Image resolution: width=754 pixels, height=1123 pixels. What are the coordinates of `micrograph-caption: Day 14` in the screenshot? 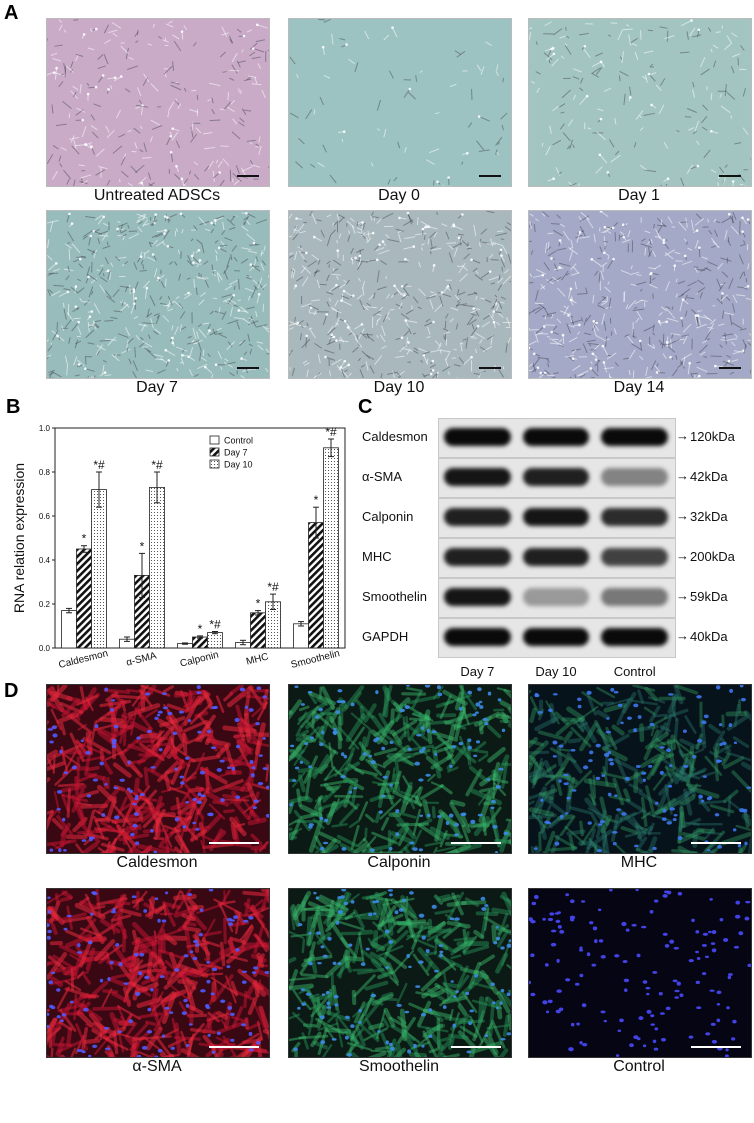 It's located at (639, 387).